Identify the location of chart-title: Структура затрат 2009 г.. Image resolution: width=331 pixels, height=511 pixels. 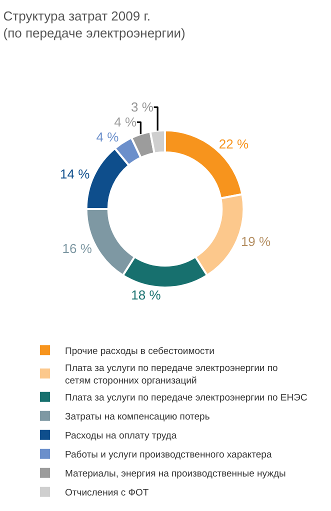
(76, 16).